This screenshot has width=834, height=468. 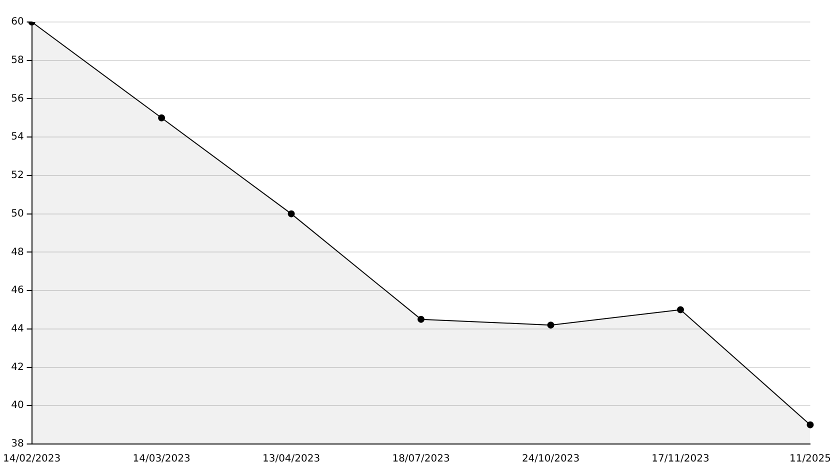 I want to click on y-tick-label: 54, so click(x=17, y=137).